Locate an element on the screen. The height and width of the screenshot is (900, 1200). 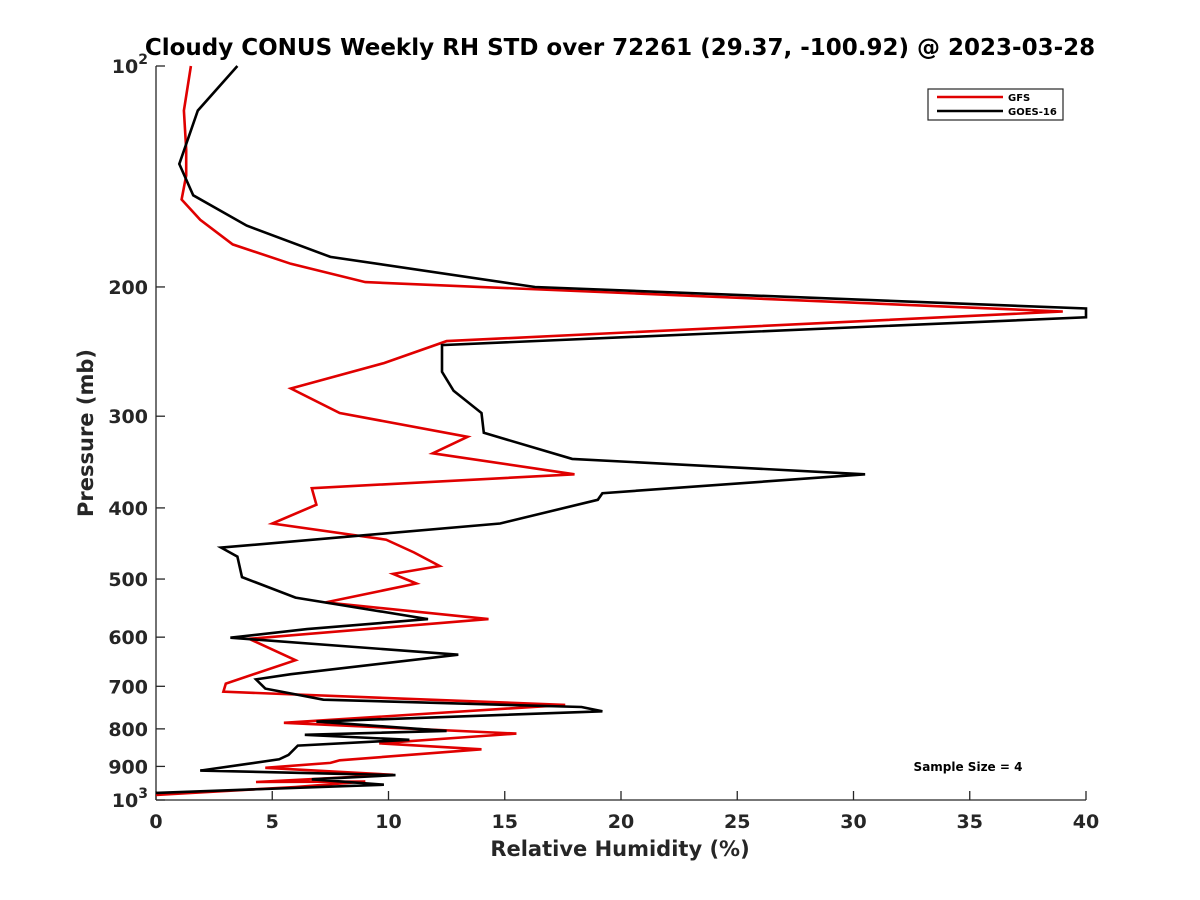
y-tick-label: 900 is located at coordinates (128, 767).